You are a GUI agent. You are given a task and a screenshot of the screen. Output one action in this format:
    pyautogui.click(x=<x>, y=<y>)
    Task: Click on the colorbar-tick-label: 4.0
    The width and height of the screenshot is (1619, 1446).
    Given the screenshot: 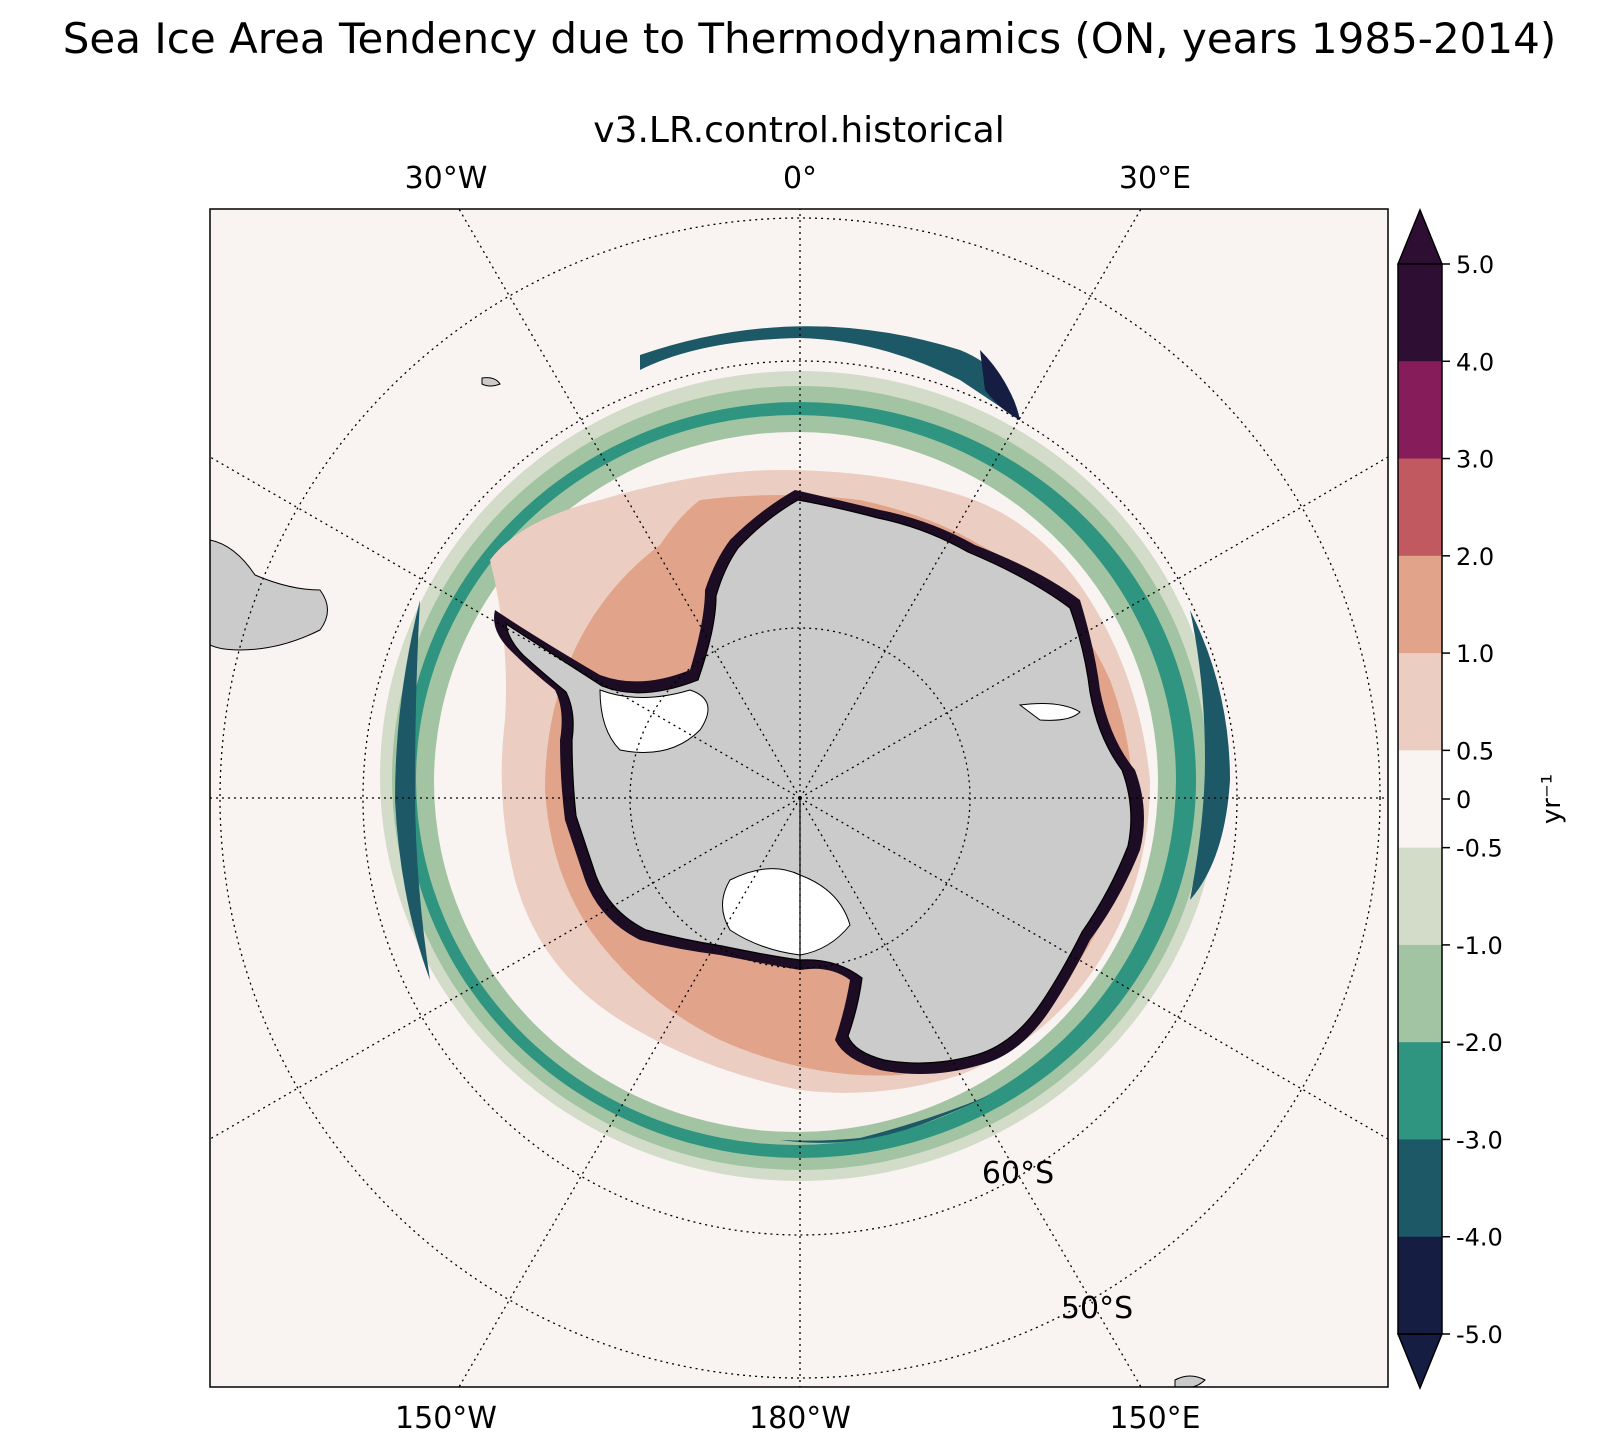 What is the action you would take?
    pyautogui.click(x=1475, y=362)
    